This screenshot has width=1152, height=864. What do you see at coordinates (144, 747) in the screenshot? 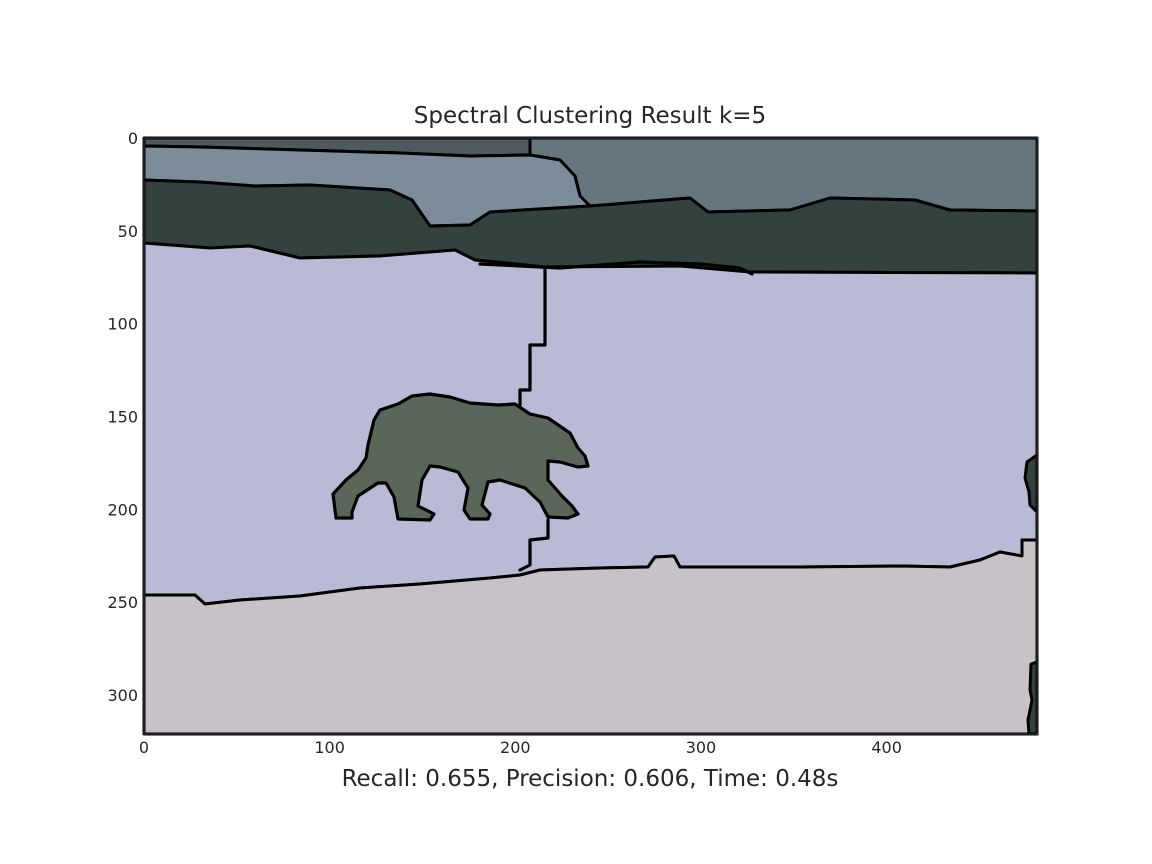
I see `x-tick-label: 0` at bounding box center [144, 747].